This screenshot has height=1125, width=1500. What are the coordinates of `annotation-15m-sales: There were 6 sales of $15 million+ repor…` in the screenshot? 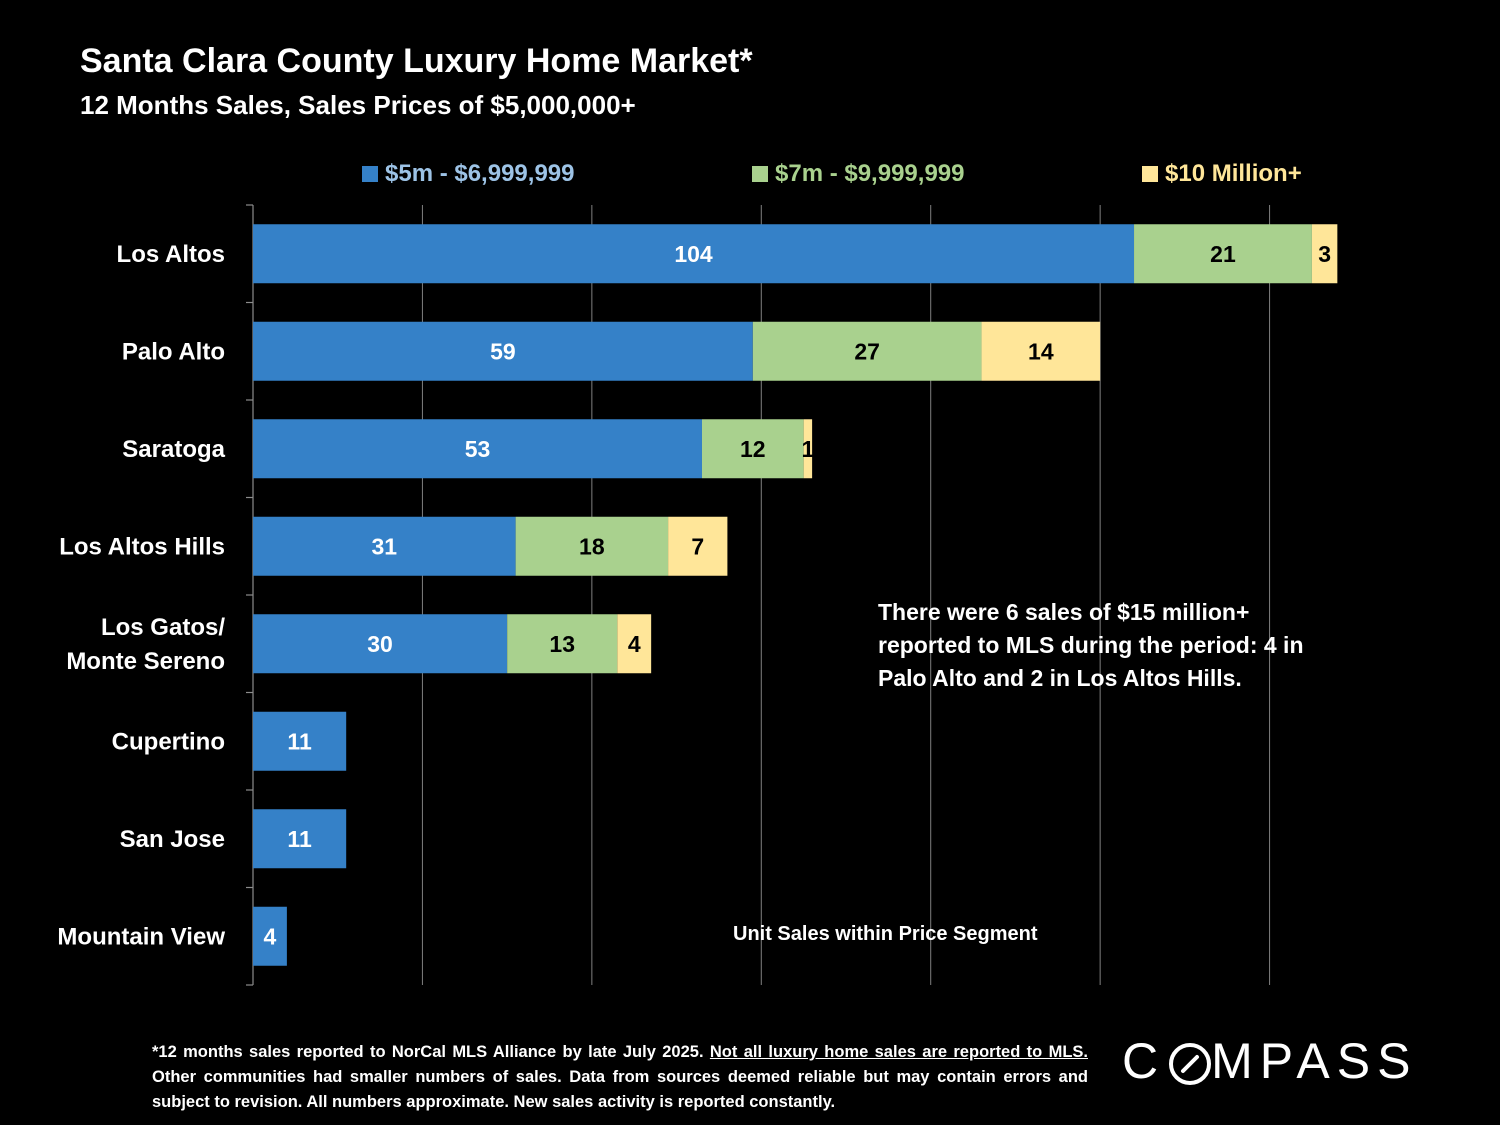 It's located at (1091, 645).